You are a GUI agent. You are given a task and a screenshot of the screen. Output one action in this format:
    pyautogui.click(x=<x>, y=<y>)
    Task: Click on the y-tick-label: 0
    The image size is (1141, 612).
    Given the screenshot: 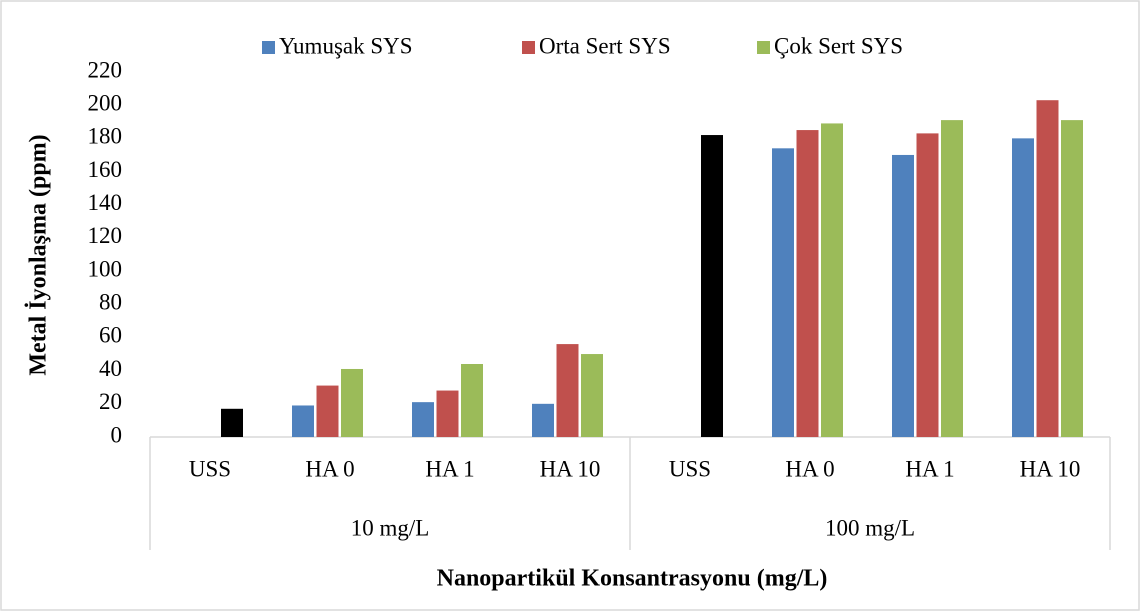 What is the action you would take?
    pyautogui.click(x=117, y=434)
    